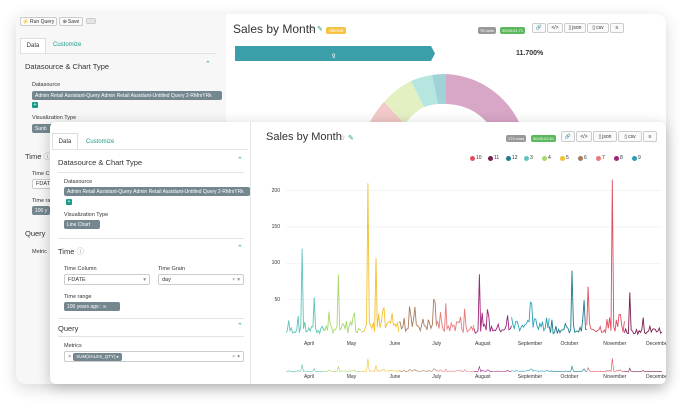  I want to click on time-grain-select: day × ▾, so click(201, 279).